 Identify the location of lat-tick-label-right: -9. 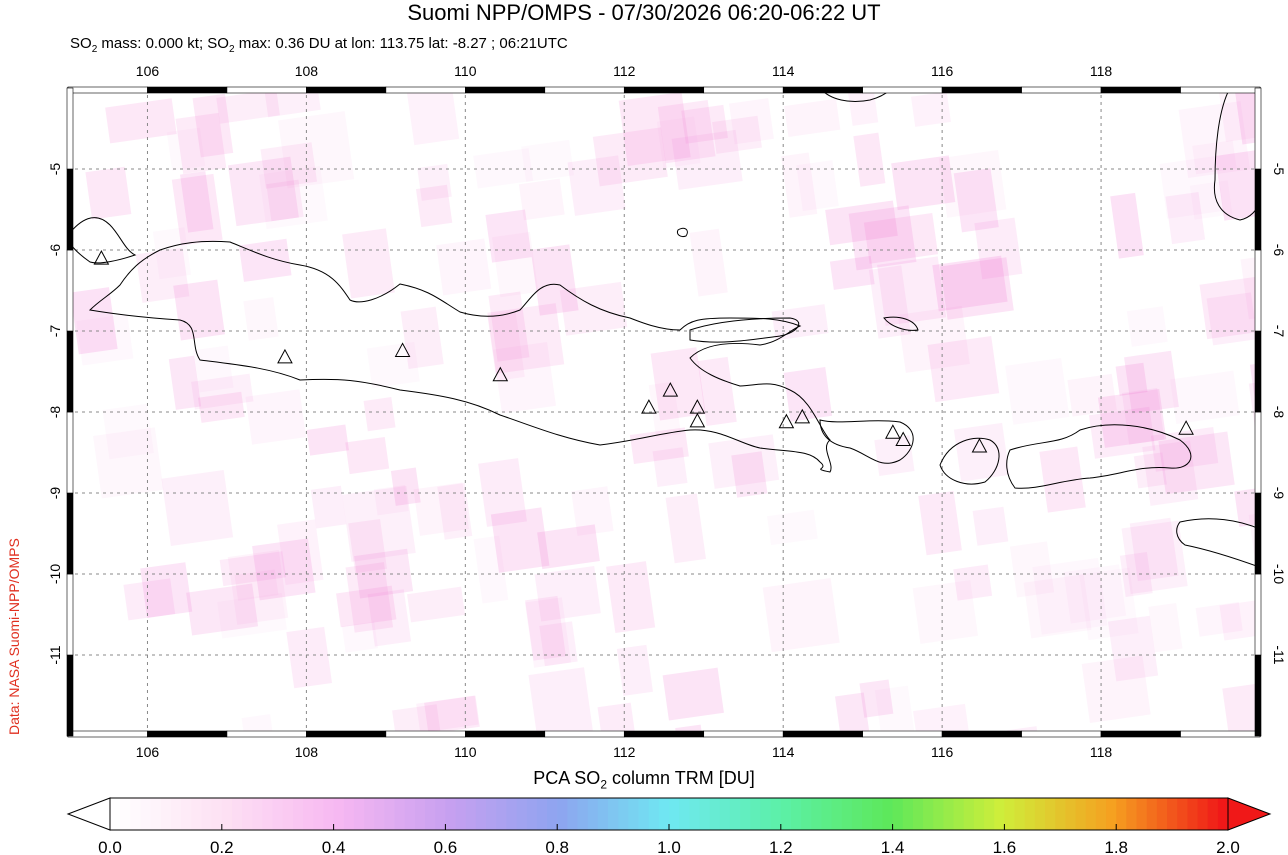
(1279, 493).